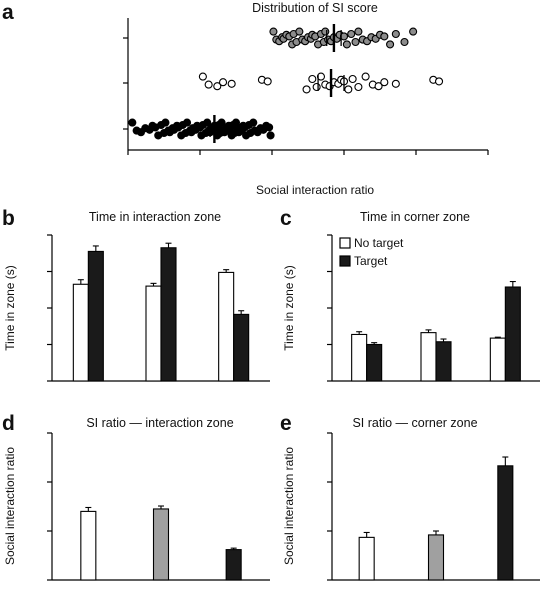 The width and height of the screenshot is (542, 601). I want to click on y-axis-label-c: Time in zone (s), so click(289, 308).